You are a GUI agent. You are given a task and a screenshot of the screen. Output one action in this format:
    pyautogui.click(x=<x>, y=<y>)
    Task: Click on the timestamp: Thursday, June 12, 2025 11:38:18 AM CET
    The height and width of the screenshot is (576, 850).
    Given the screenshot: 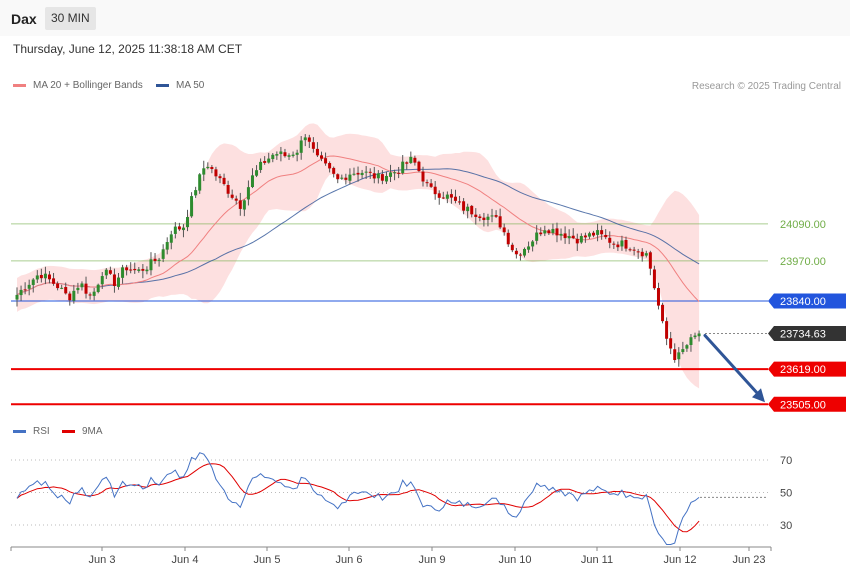 What is the action you would take?
    pyautogui.click(x=128, y=49)
    